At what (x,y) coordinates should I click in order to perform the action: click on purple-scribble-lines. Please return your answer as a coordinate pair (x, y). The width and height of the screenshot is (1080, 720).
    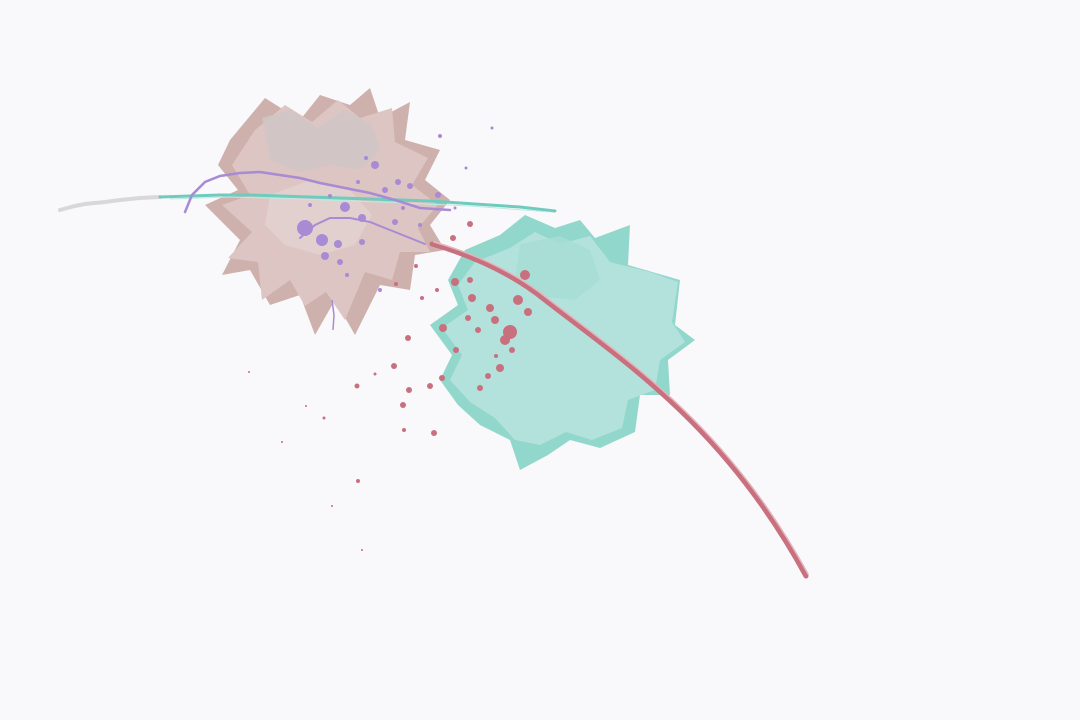
    Looking at the image, I should click on (317, 250).